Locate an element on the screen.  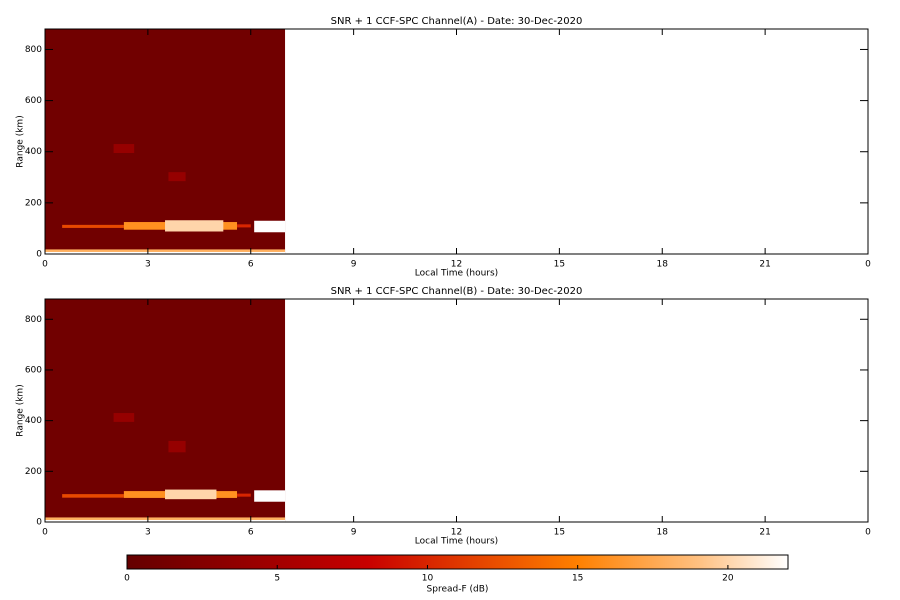
colorbar-label: Spread-F (dB) is located at coordinates (458, 590).